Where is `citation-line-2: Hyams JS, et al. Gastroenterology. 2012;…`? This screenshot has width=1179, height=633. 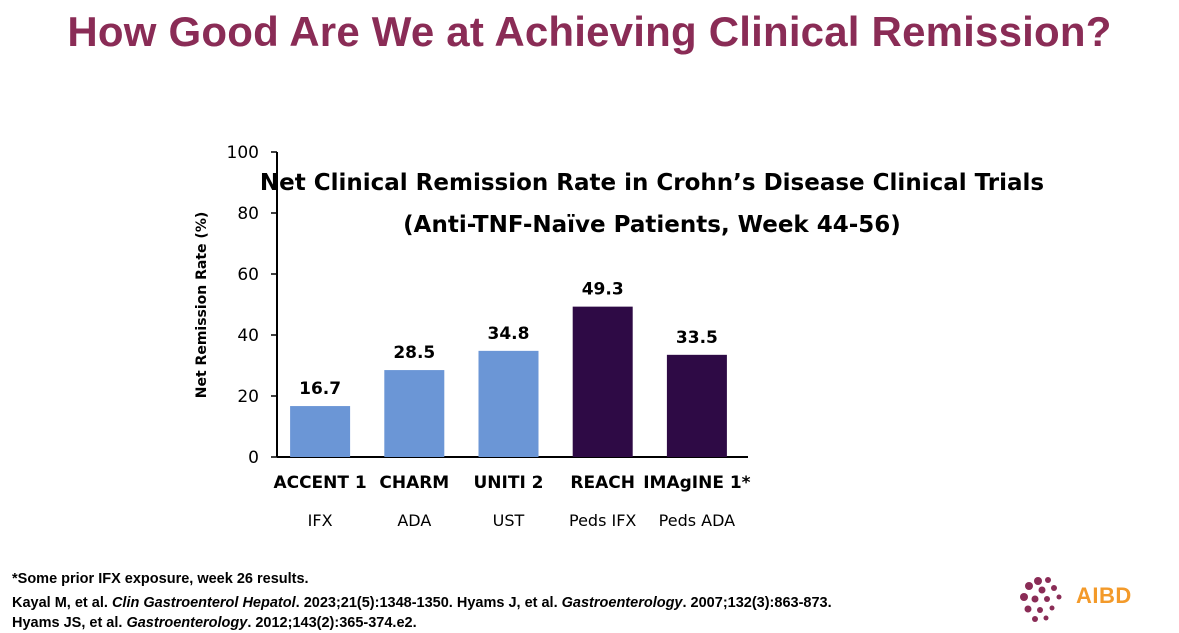
citation-line-2: Hyams JS, et al. Gastroenterology. 2012;… is located at coordinates (512, 623).